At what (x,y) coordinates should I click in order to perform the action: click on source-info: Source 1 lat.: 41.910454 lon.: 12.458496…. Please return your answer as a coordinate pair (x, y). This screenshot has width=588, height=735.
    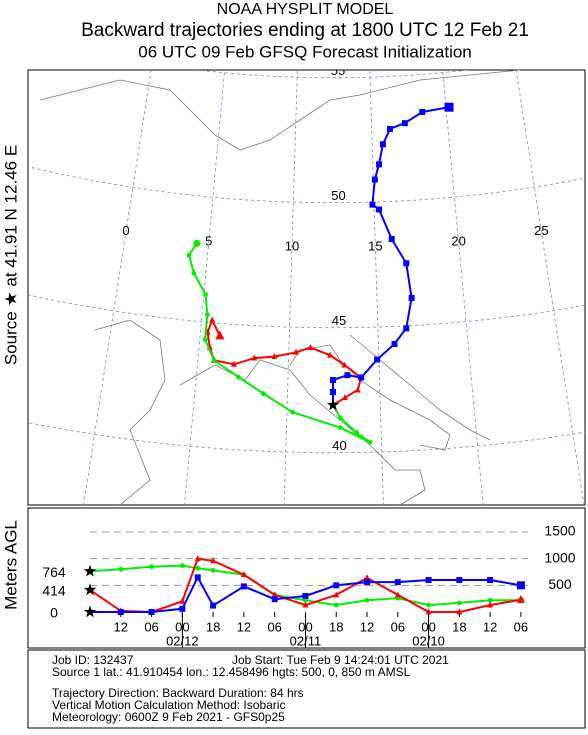
    Looking at the image, I should click on (231, 672).